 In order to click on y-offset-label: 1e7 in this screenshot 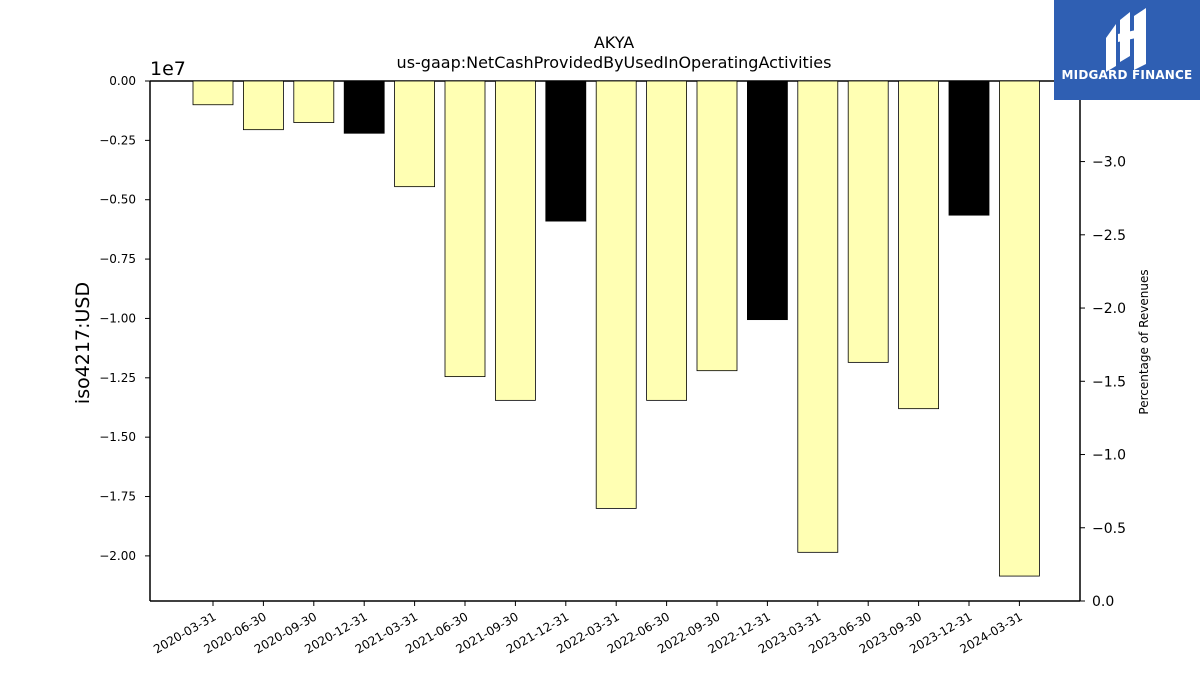, I will do `click(168, 69)`.